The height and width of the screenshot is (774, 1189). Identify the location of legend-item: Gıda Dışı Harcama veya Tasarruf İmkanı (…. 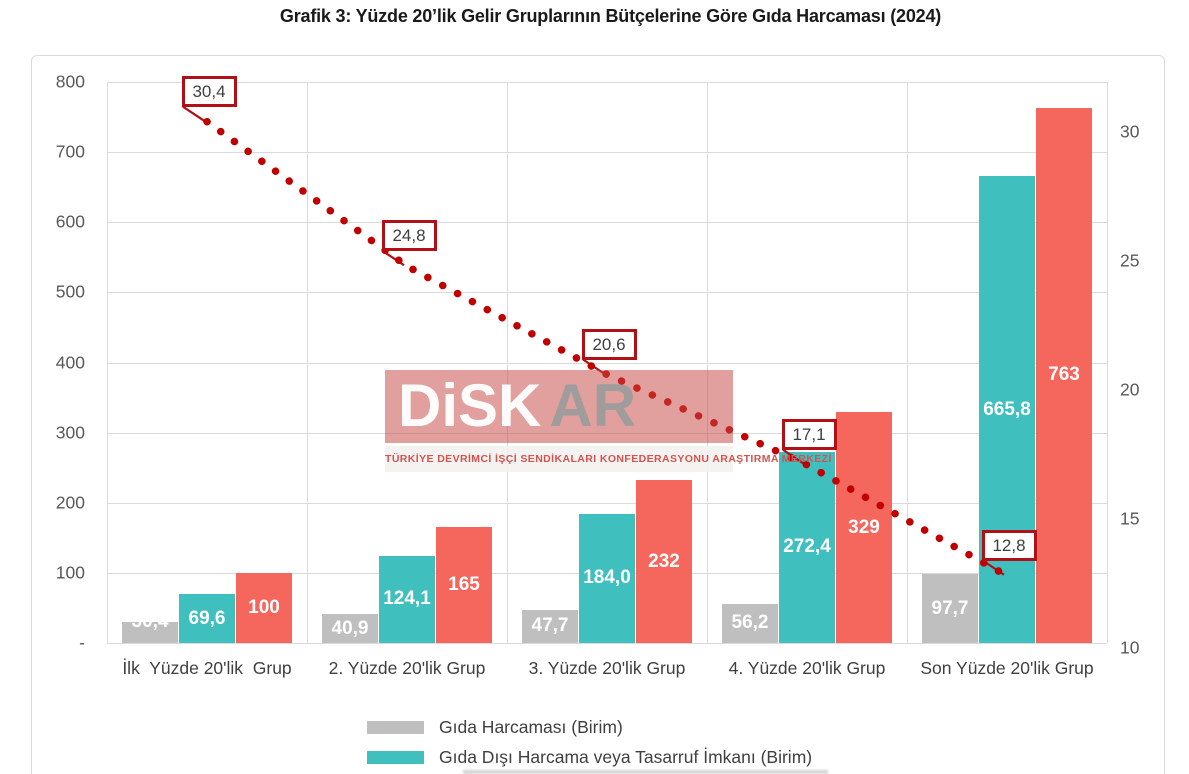
(589, 757).